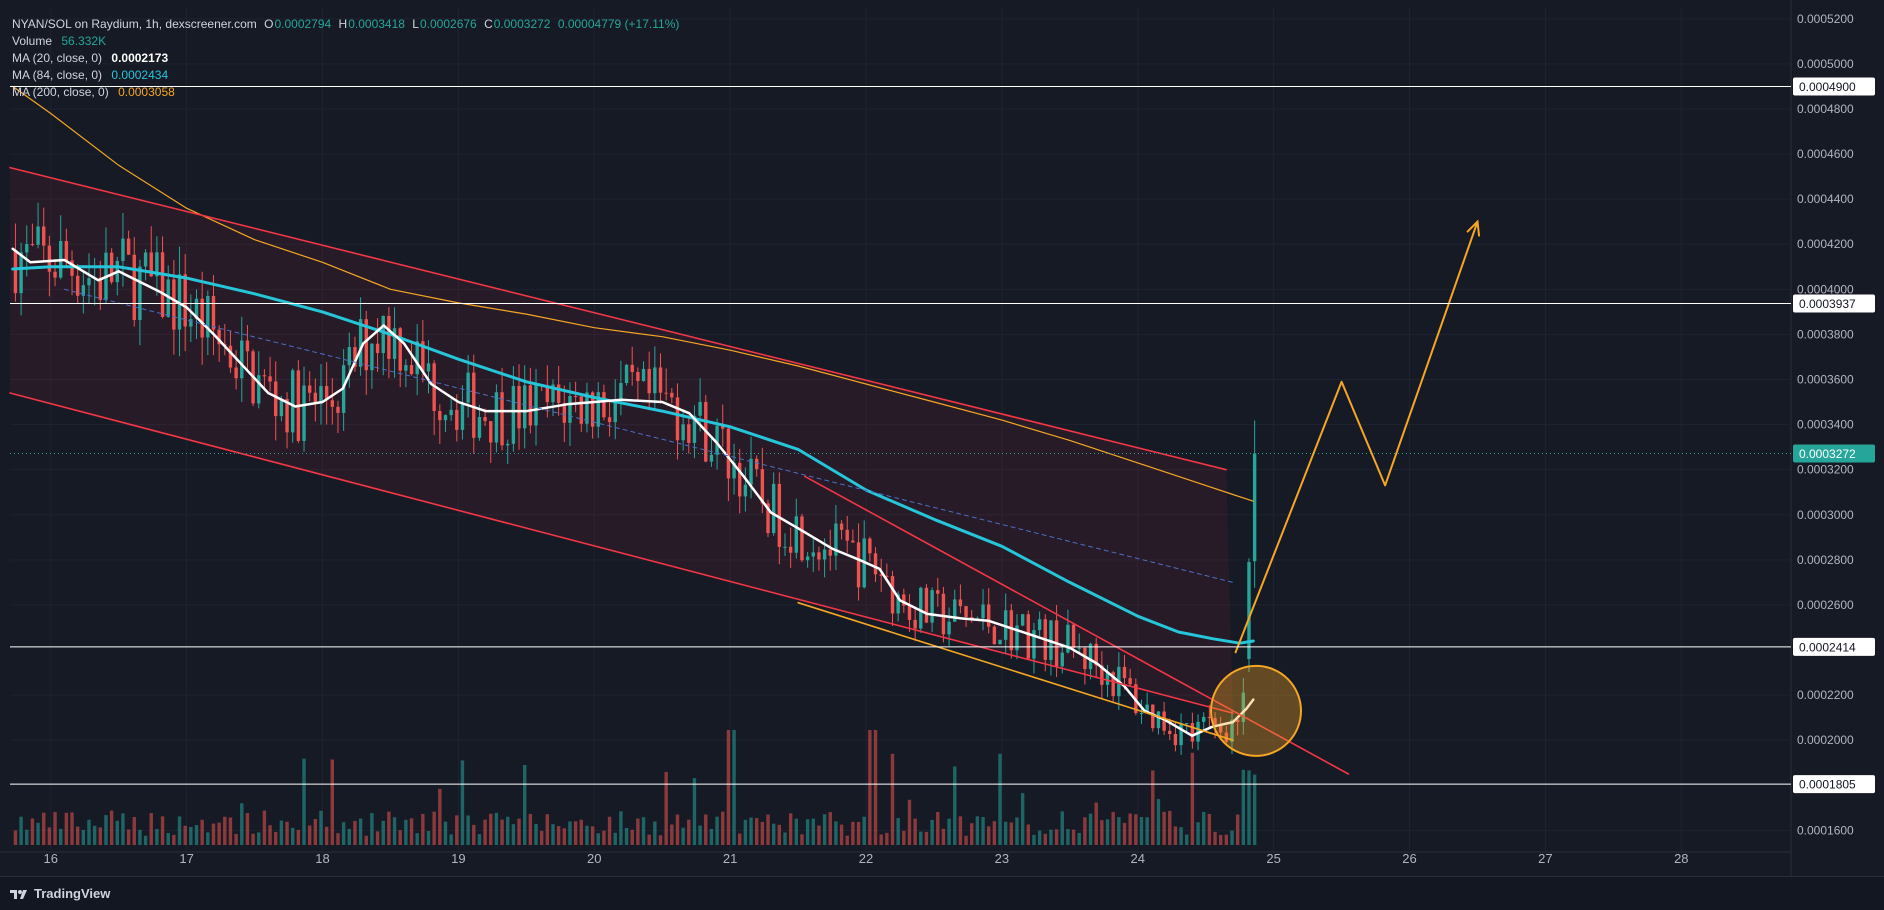 The height and width of the screenshot is (910, 1884). What do you see at coordinates (635, 787) in the screenshot?
I see `volume-bars` at bounding box center [635, 787].